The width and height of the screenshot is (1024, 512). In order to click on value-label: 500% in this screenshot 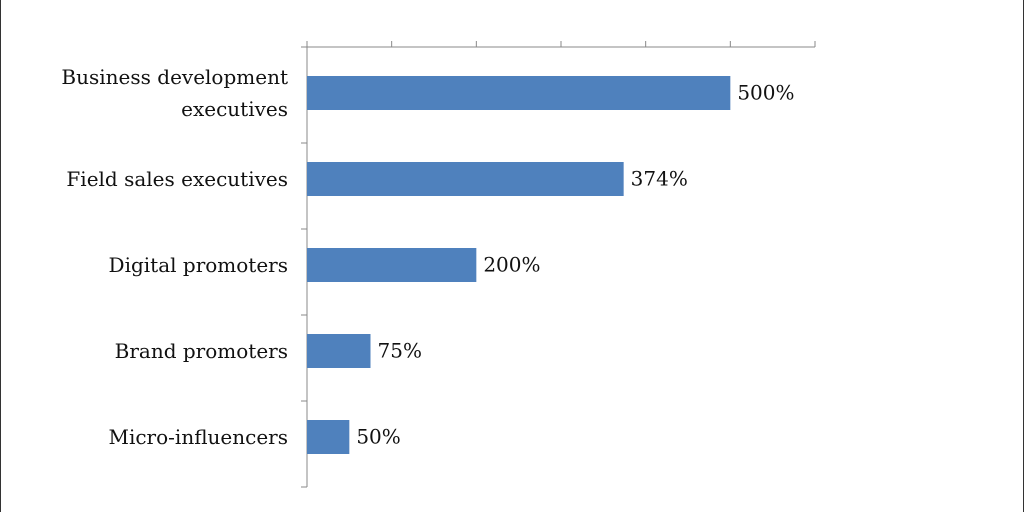, I will do `click(765, 93)`.